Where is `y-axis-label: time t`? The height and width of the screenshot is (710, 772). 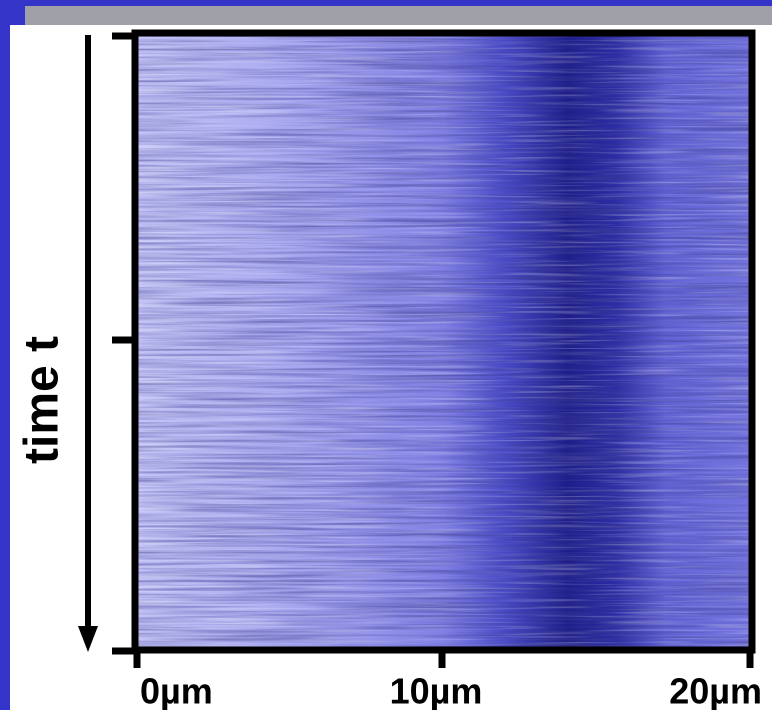
y-axis-label: time t is located at coordinates (42, 400).